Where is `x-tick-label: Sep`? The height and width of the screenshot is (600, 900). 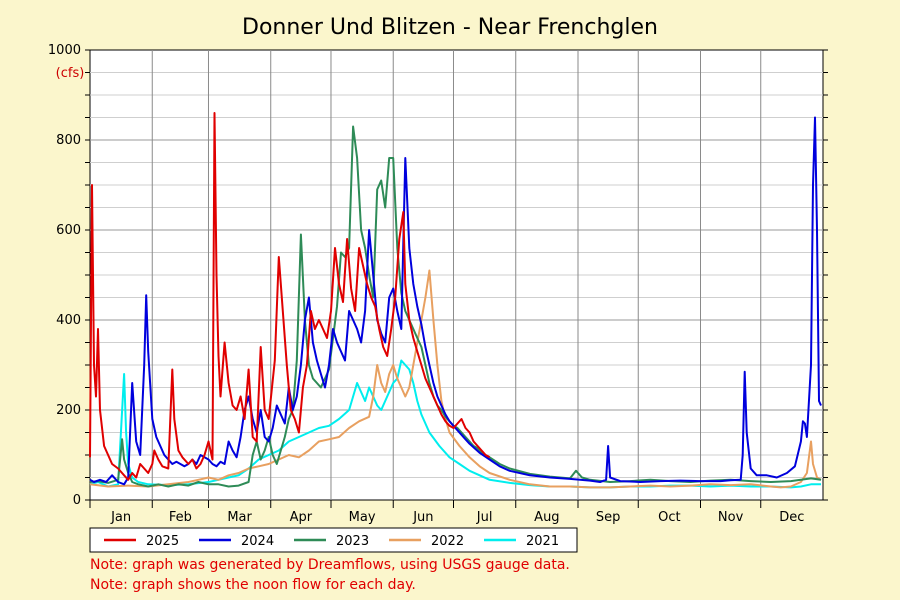 x-tick-label: Sep is located at coordinates (608, 517).